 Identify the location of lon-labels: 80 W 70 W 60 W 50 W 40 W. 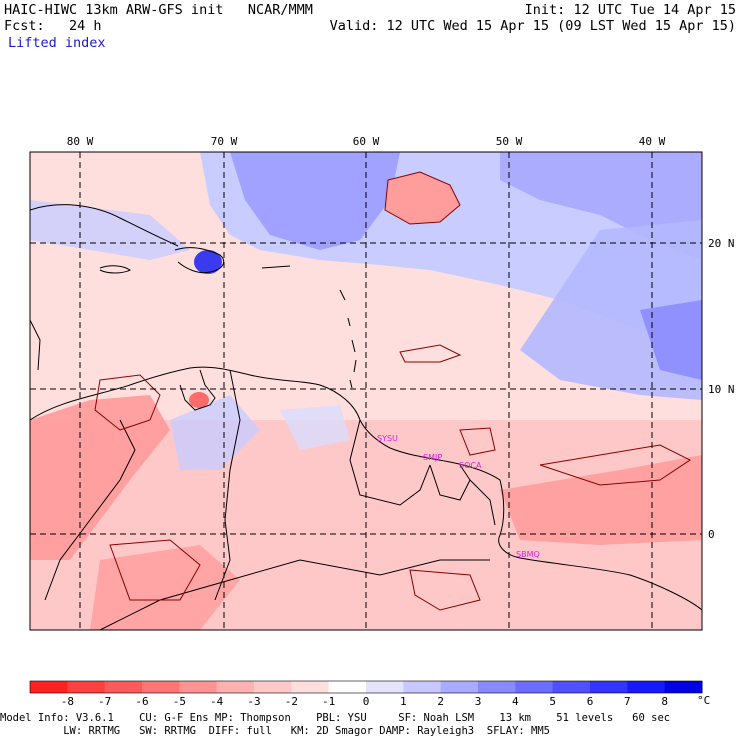
(366, 141).